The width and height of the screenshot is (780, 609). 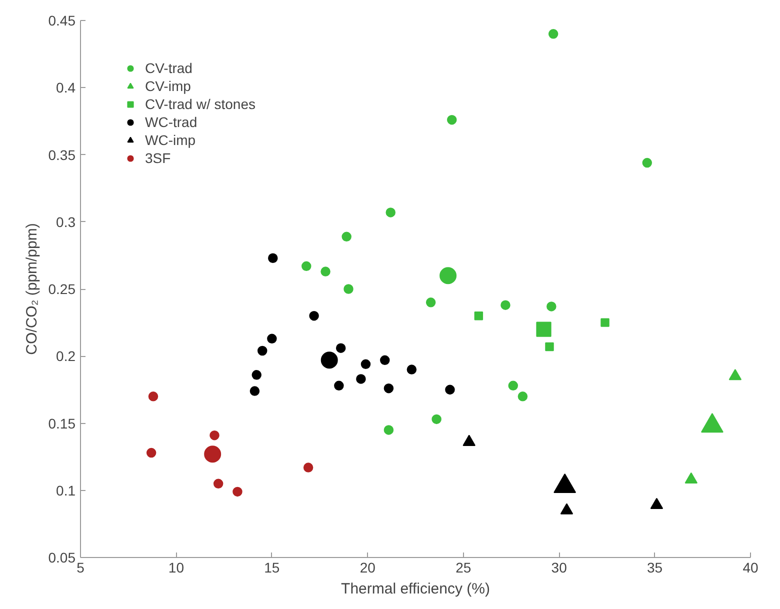 What do you see at coordinates (158, 158) in the screenshot?
I see `legend-label: 3SF` at bounding box center [158, 158].